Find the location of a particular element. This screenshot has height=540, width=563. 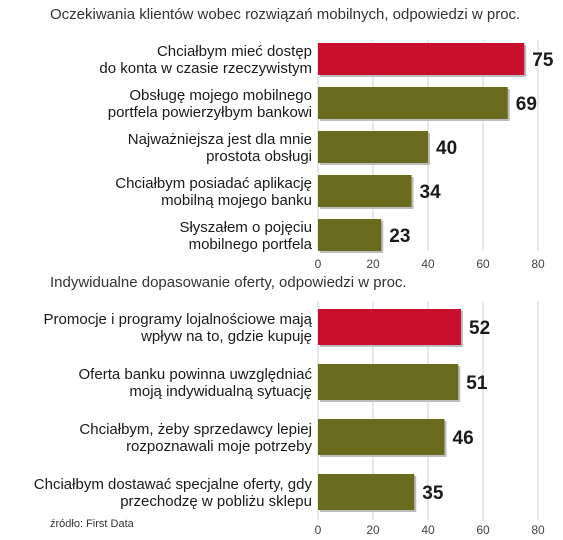

value-label: 40 is located at coordinates (446, 148).